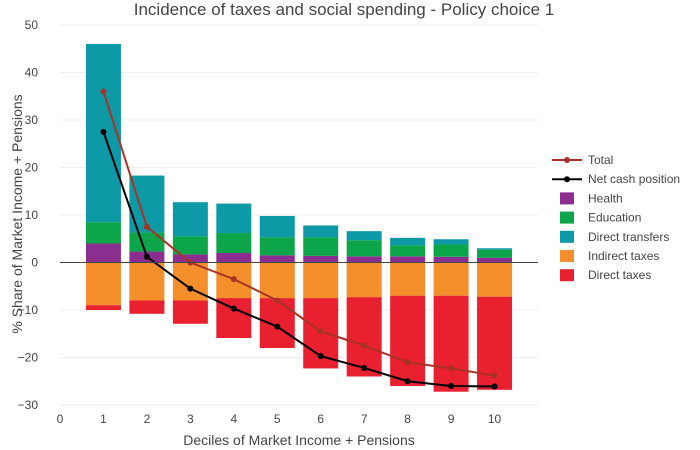 Image resolution: width=700 pixels, height=450 pixels. I want to click on y-tick-label: 0, so click(34, 263).